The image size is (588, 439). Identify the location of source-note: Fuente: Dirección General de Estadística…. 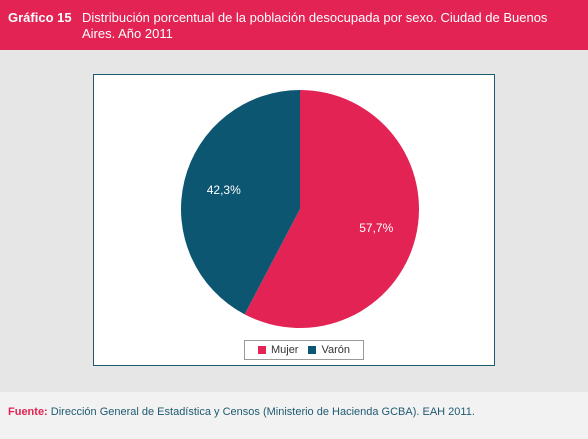
(241, 412).